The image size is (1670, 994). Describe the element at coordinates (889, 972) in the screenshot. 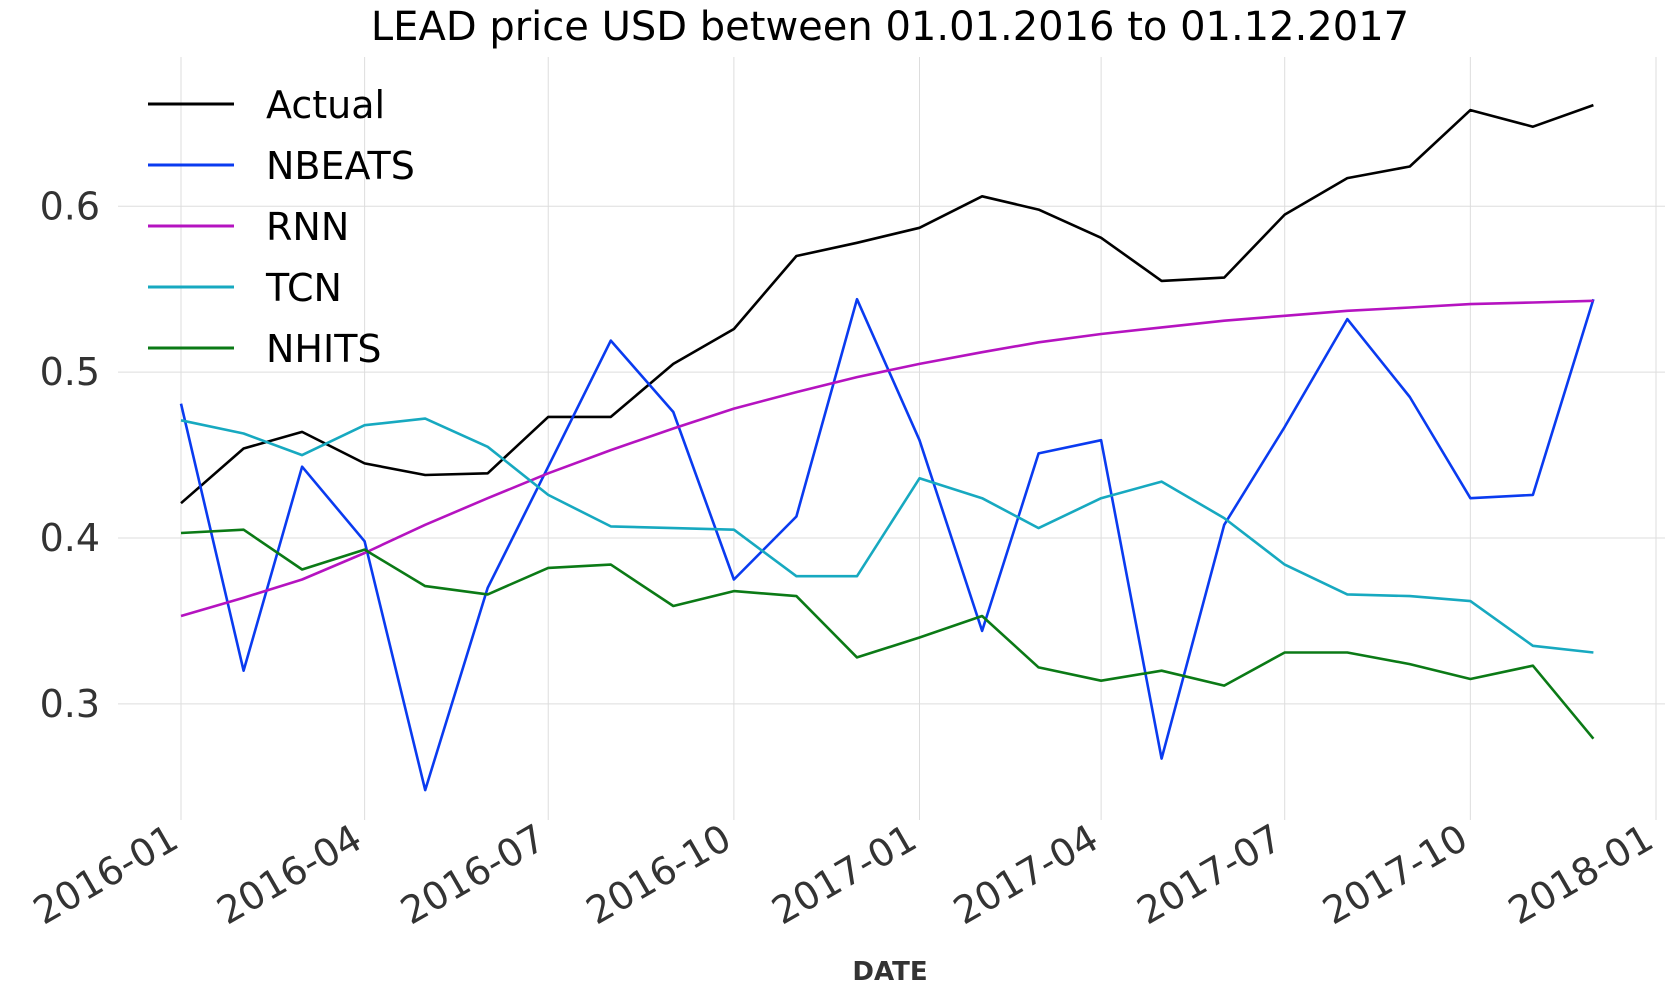

I see `x-axis-label: DATE` at that location.